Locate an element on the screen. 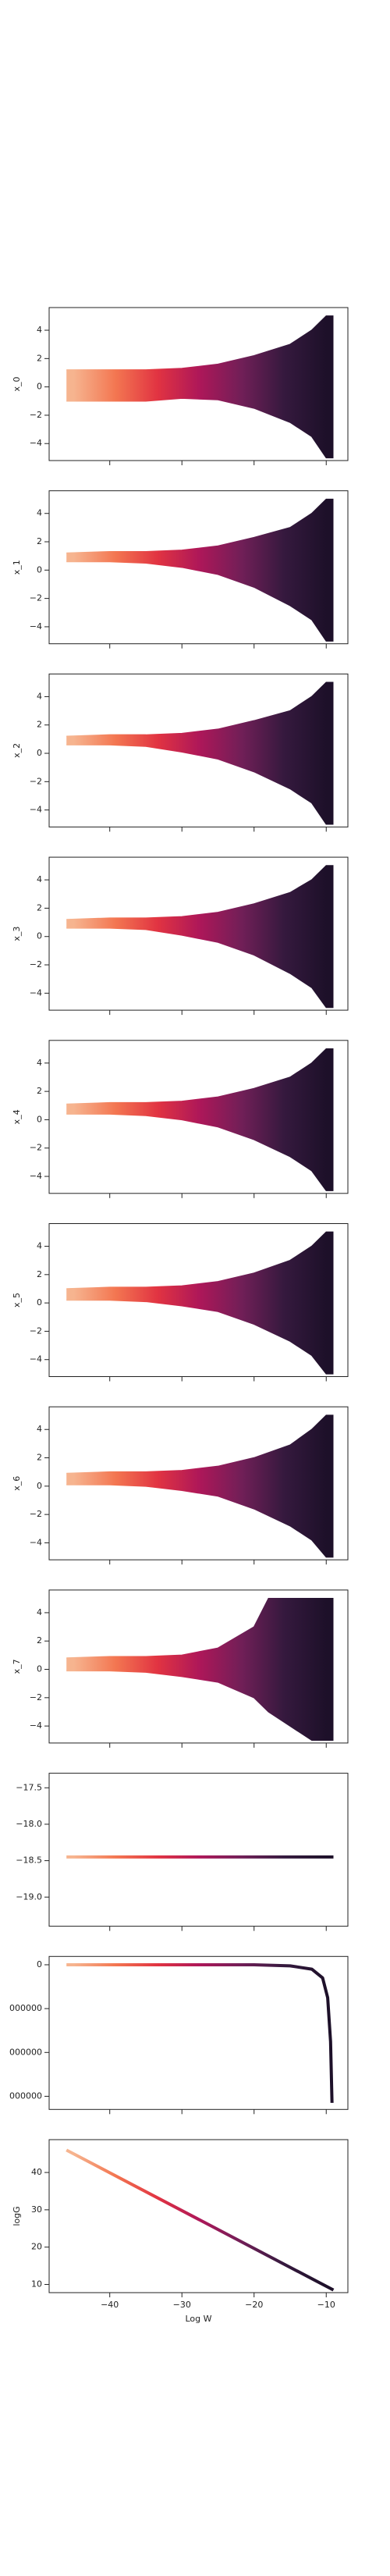 The image size is (390, 2576). x-tick-label: −20 is located at coordinates (254, 2305).